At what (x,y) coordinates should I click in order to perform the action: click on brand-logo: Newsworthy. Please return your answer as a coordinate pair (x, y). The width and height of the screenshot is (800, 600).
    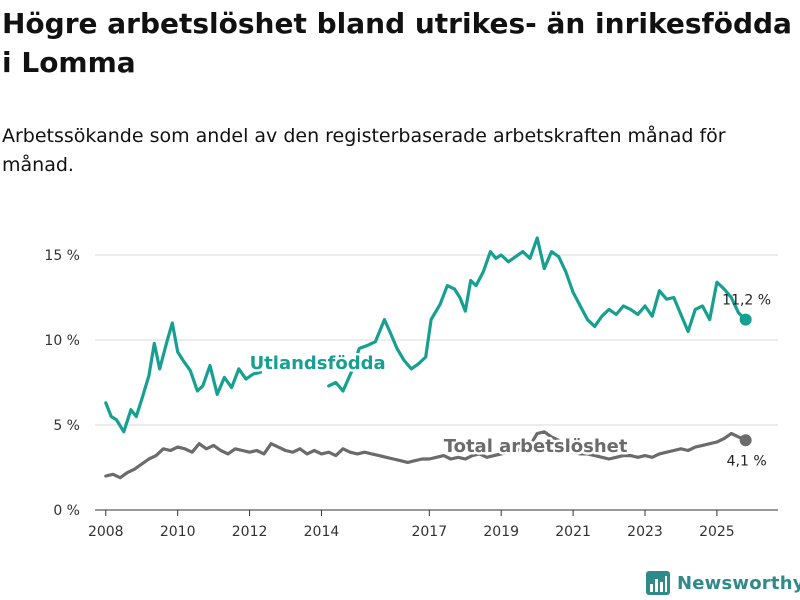
    Looking at the image, I should click on (722, 583).